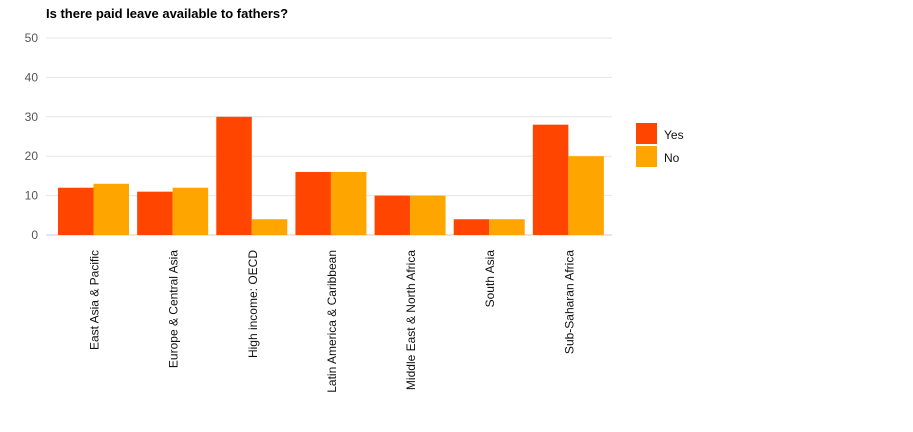 Image resolution: width=913 pixels, height=432 pixels. I want to click on legend-label: Yes, so click(674, 135).